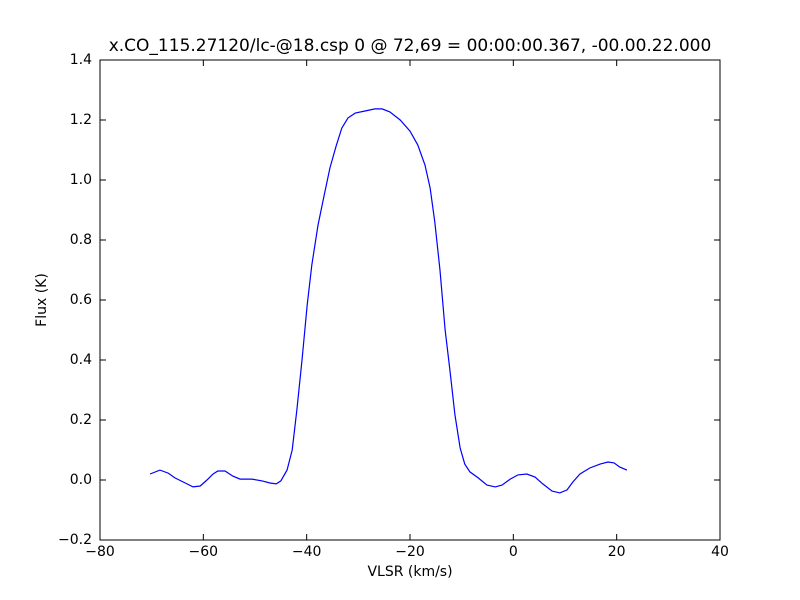  Describe the element at coordinates (720, 552) in the screenshot. I see `x-tick-label: 40` at that location.